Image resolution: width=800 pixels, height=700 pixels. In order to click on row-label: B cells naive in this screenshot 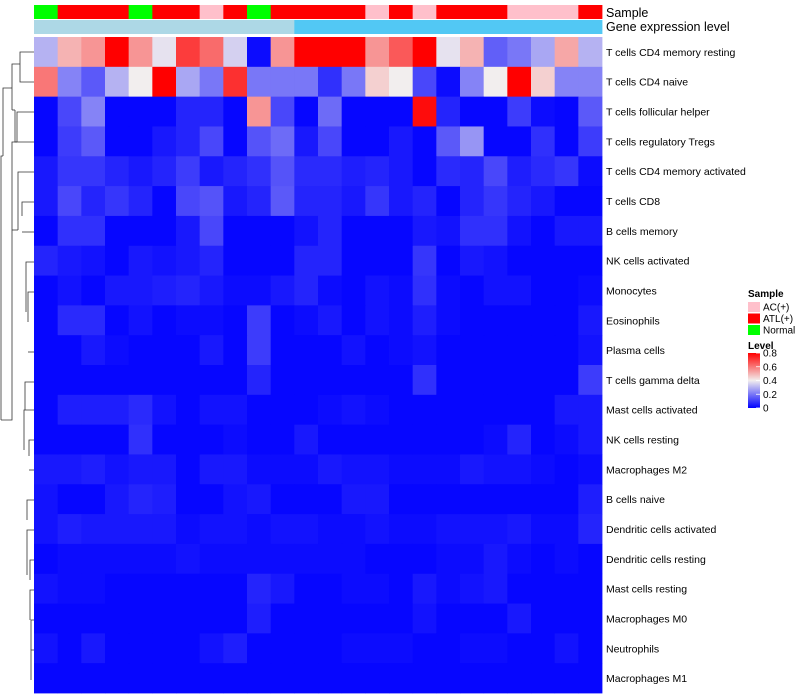, I will do `click(635, 500)`.